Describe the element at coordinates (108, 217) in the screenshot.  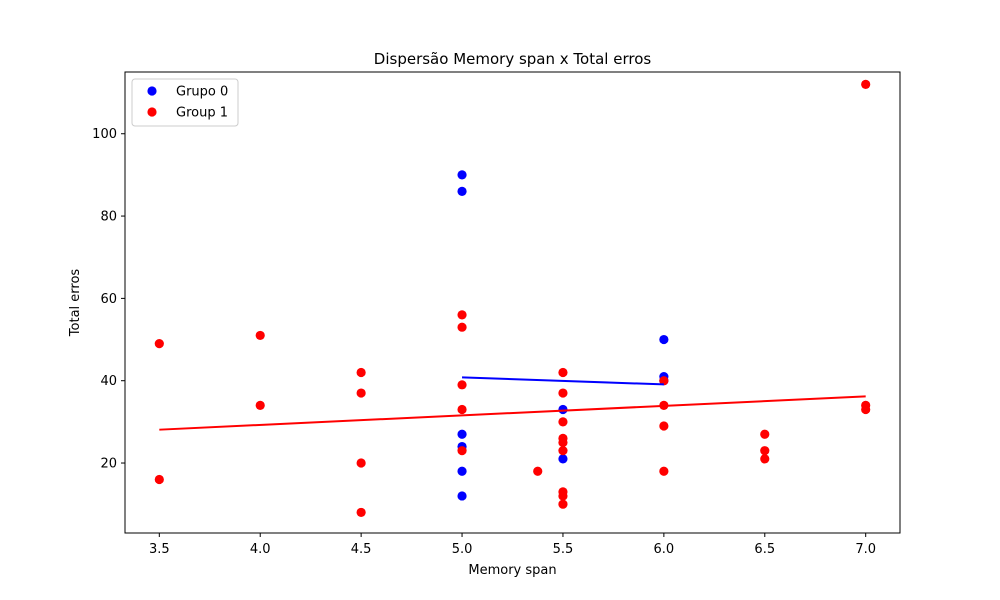
I see `y-tick-label: 80` at that location.